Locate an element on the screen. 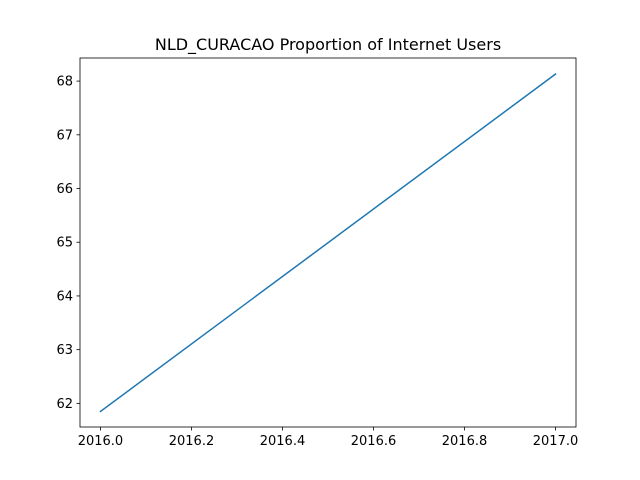  y-tick-label: 68 is located at coordinates (64, 82).